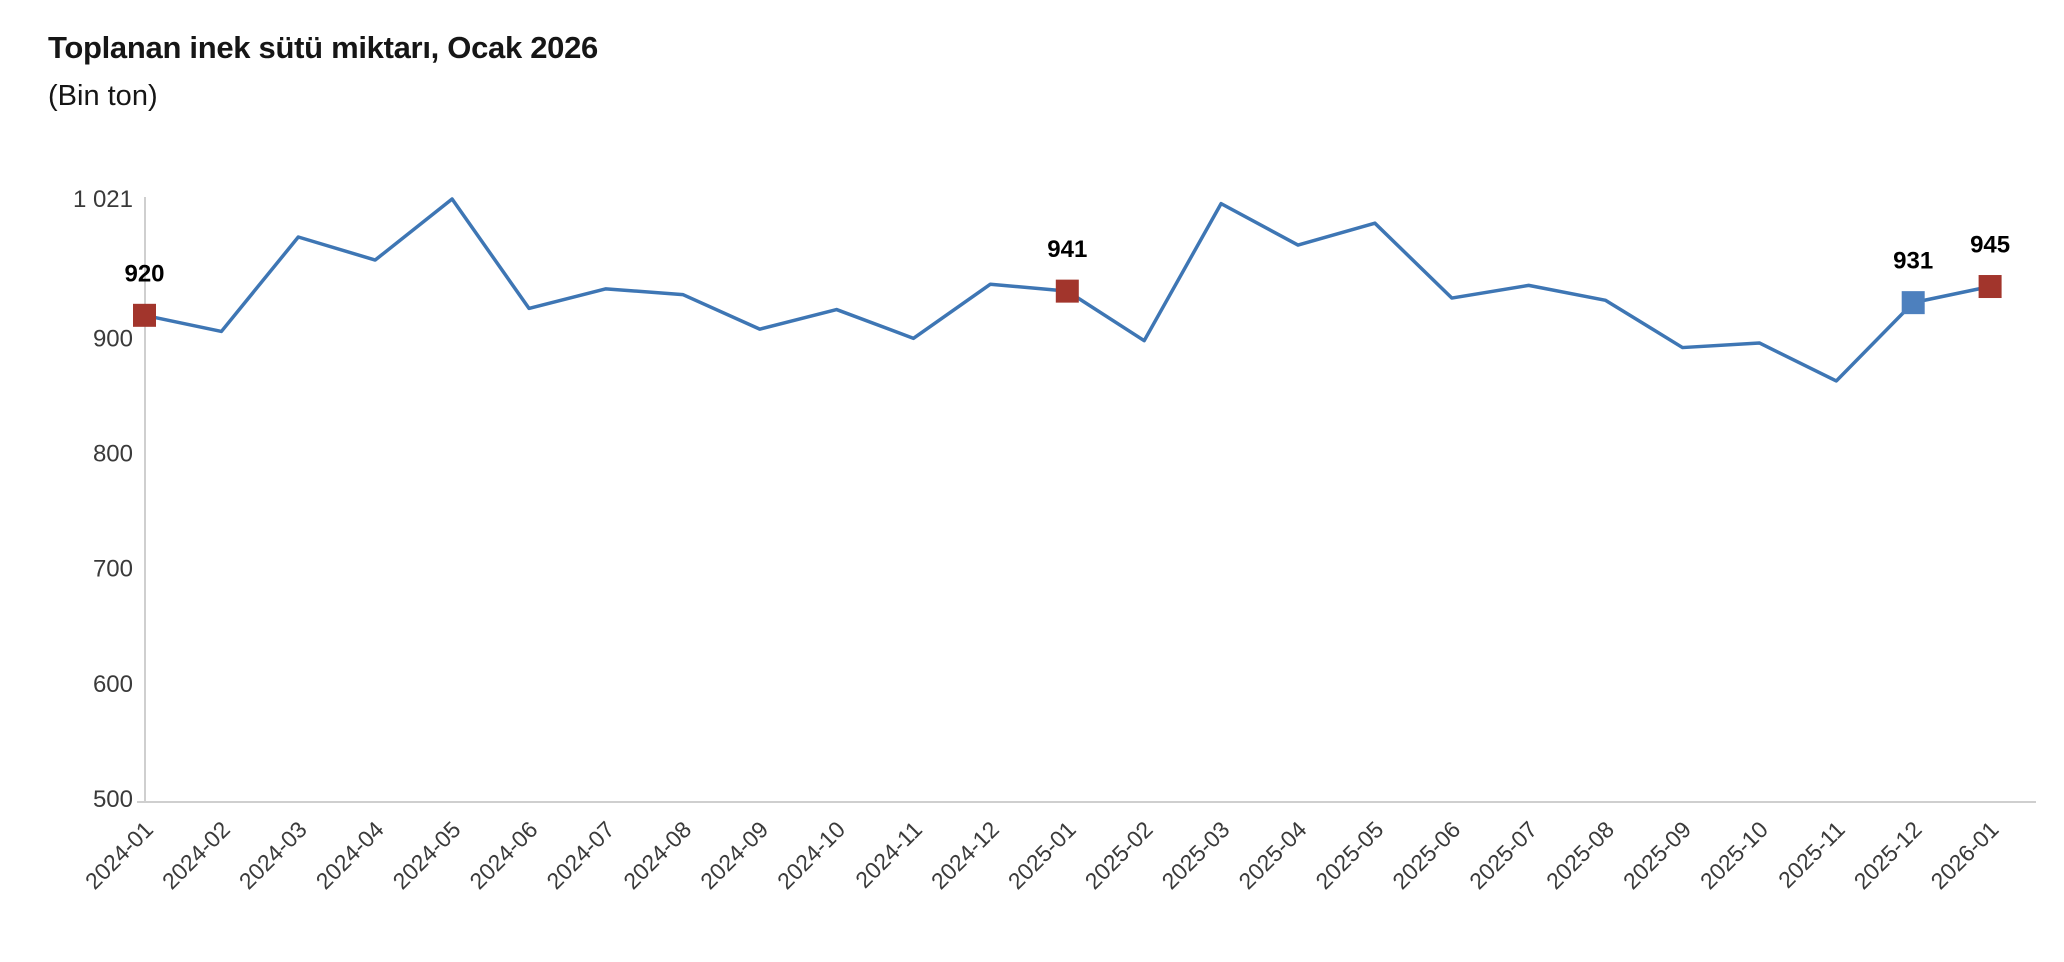 The image size is (2064, 962). What do you see at coordinates (323, 47) in the screenshot?
I see `chart-title: Toplanan inek sütü miktarı, Ocak 2026` at bounding box center [323, 47].